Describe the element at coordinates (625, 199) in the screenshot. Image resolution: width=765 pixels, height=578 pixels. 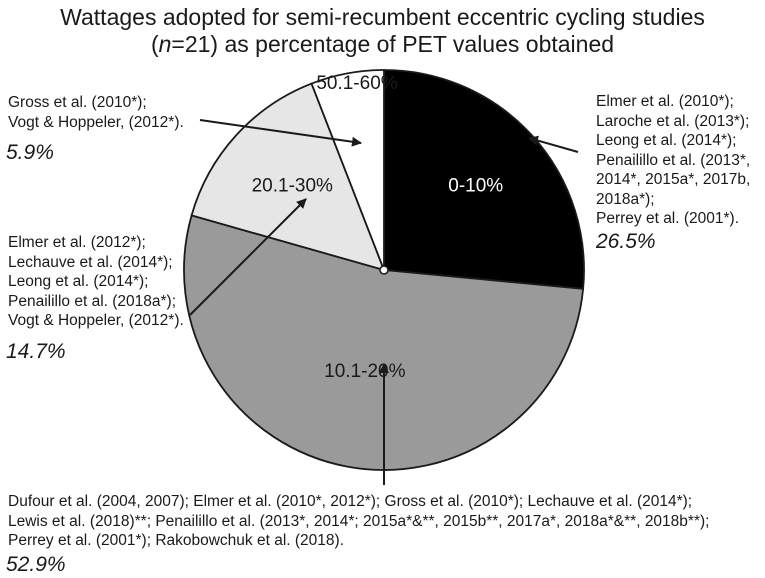
I see `annotation-line: 2018a*);` at that location.